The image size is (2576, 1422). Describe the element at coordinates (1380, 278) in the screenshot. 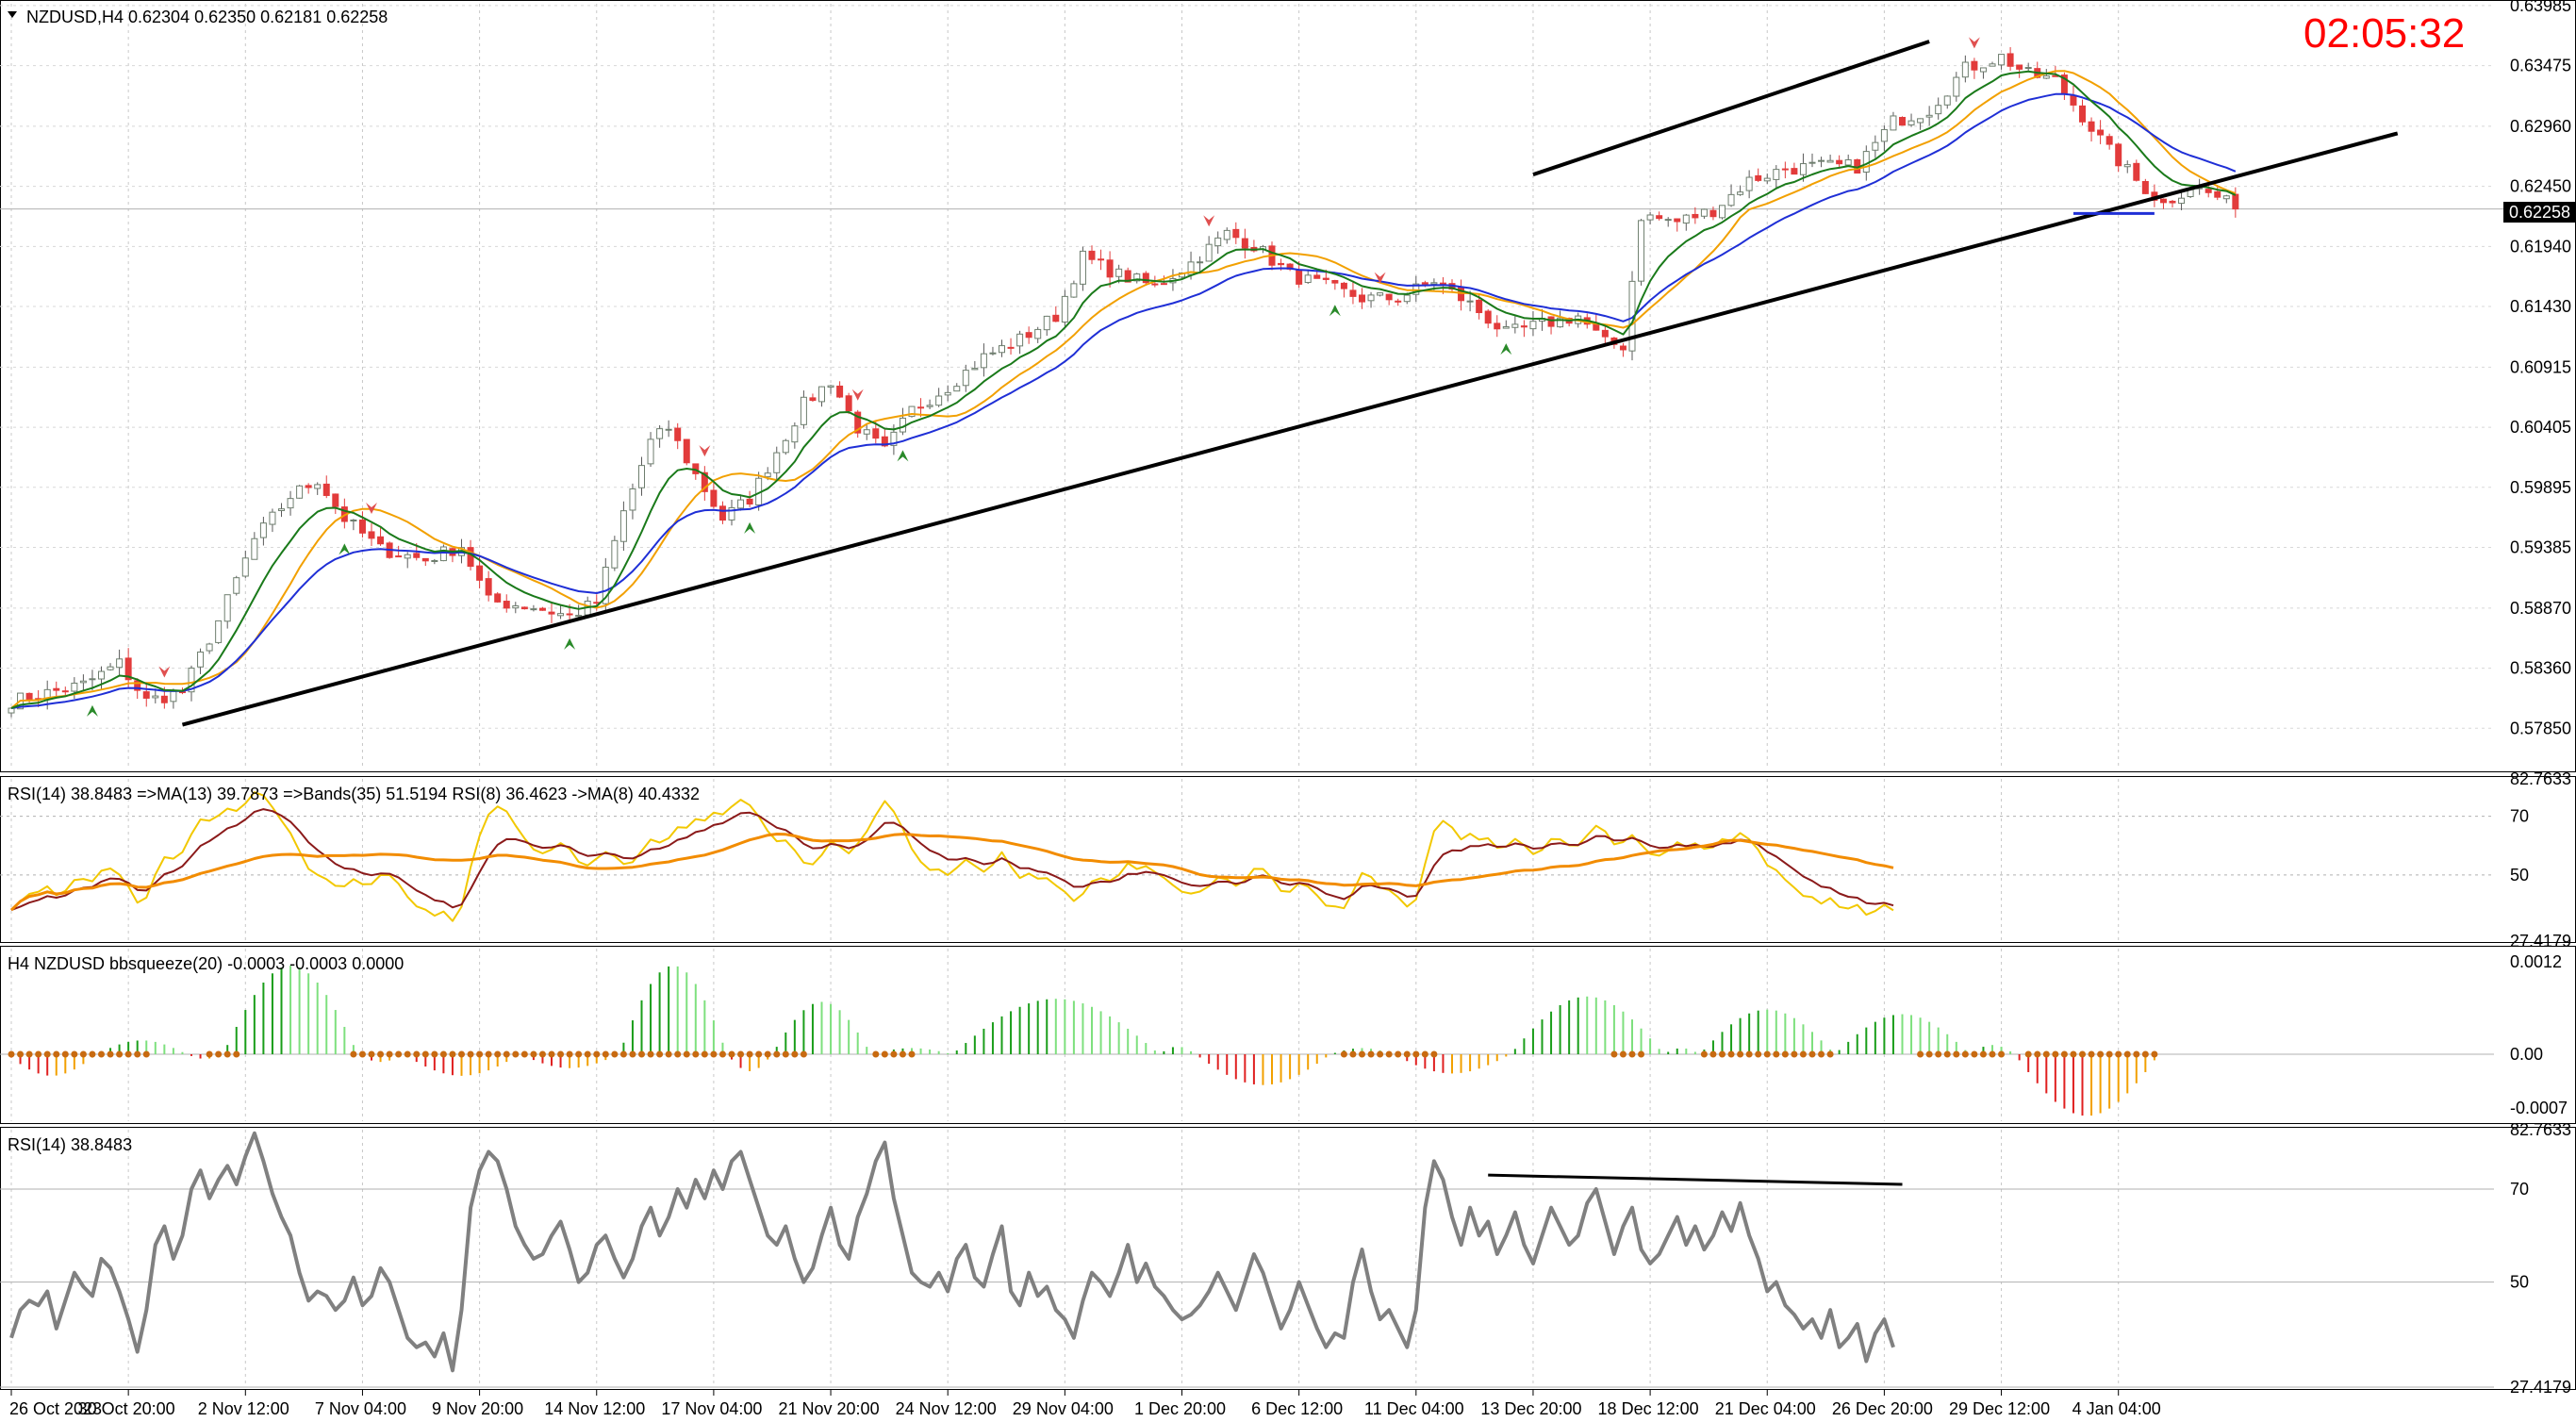

I see `sell-arrow-icon` at that location.